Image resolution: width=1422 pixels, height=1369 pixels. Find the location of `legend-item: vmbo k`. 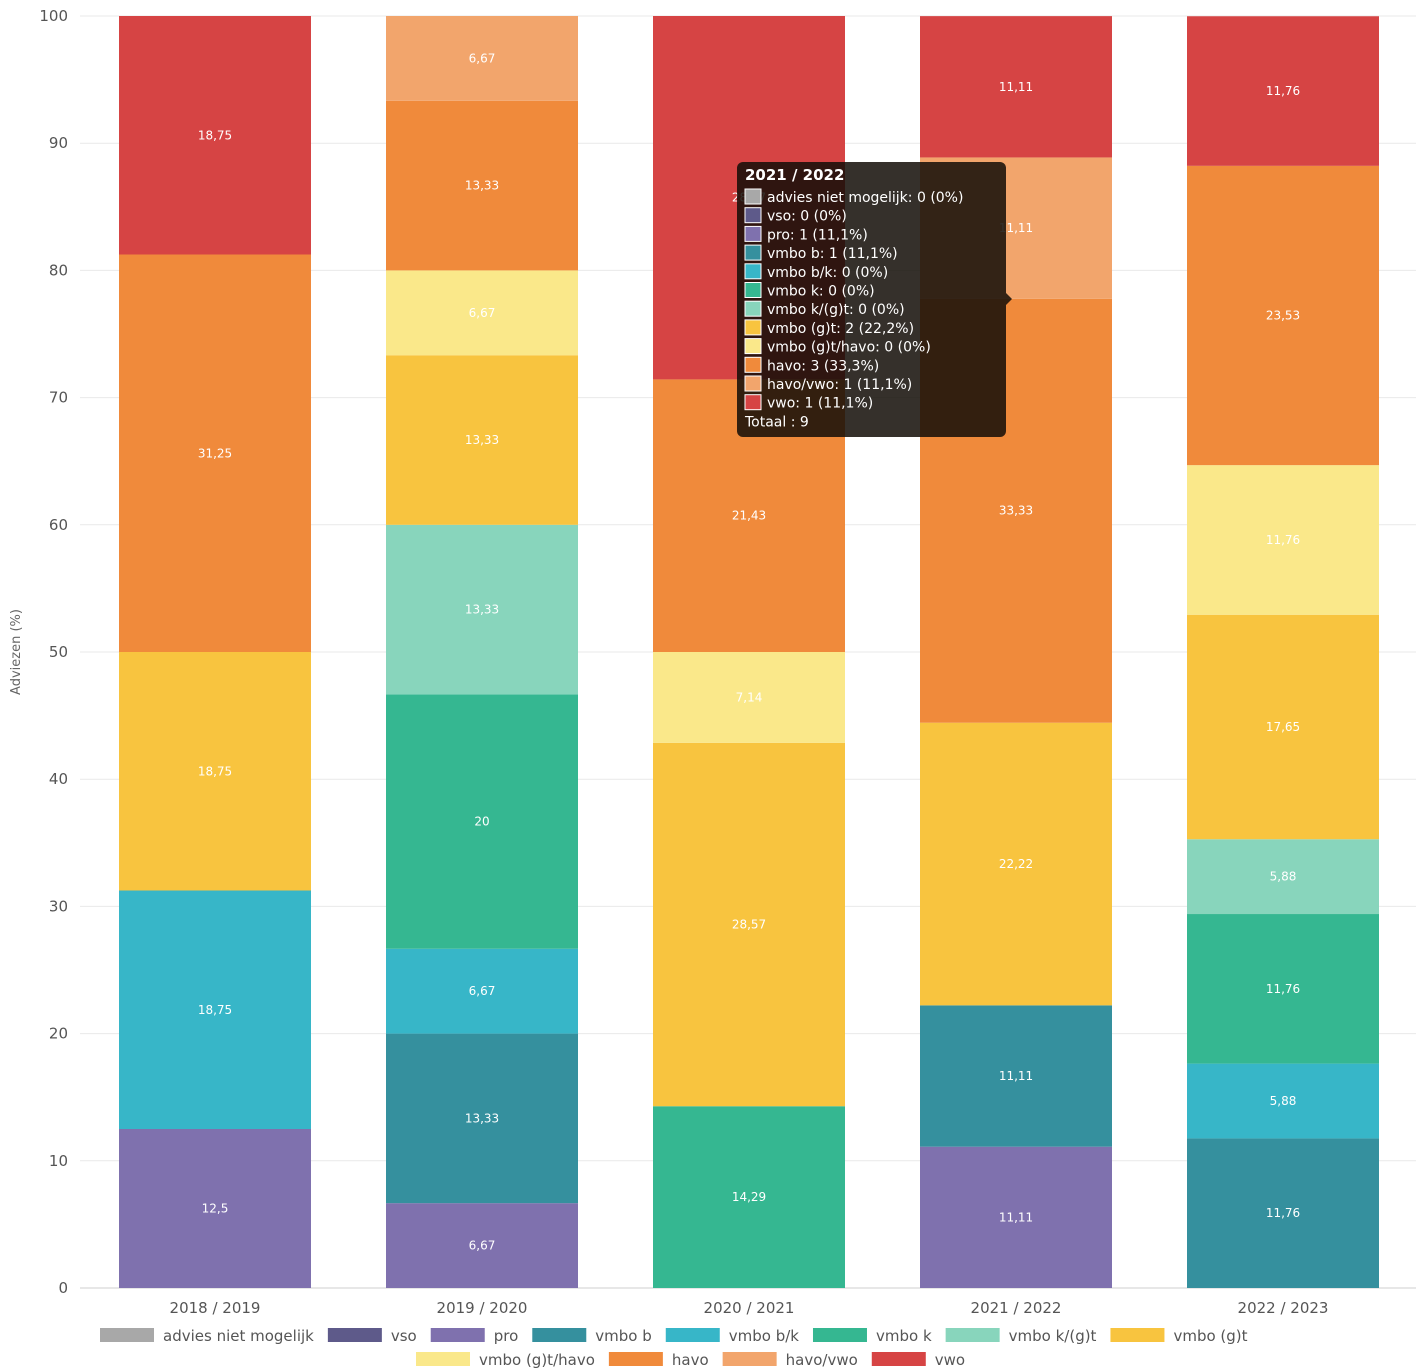

legend-item: vmbo k is located at coordinates (904, 1336).